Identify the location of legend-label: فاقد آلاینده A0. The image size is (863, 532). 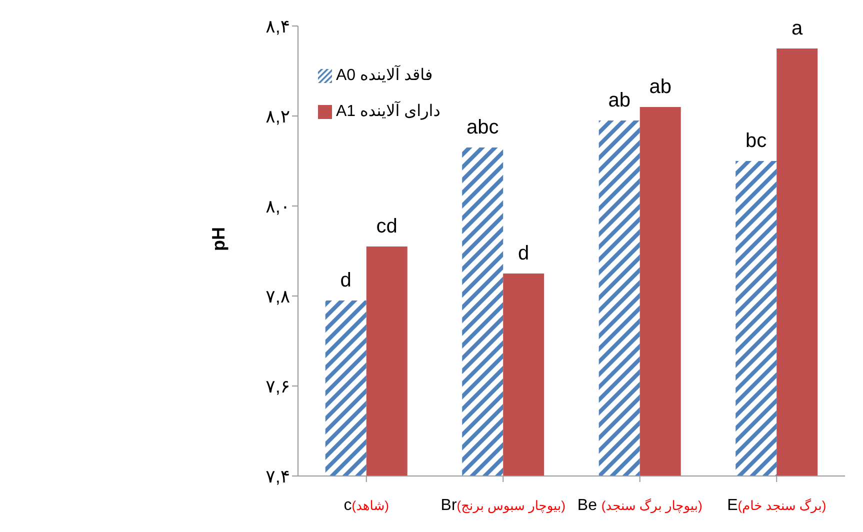
(384, 75).